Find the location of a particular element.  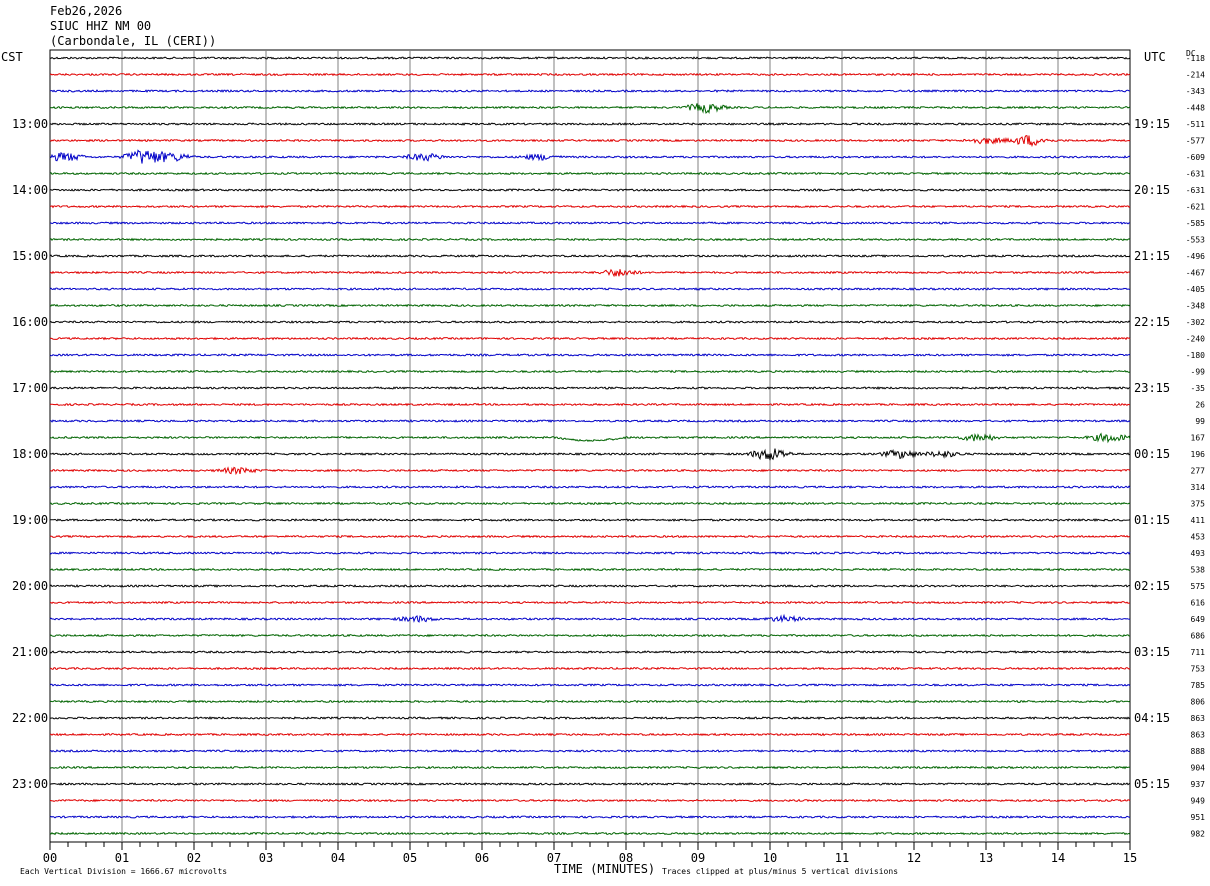

cst-hour-label: 18:00 is located at coordinates (30, 454).